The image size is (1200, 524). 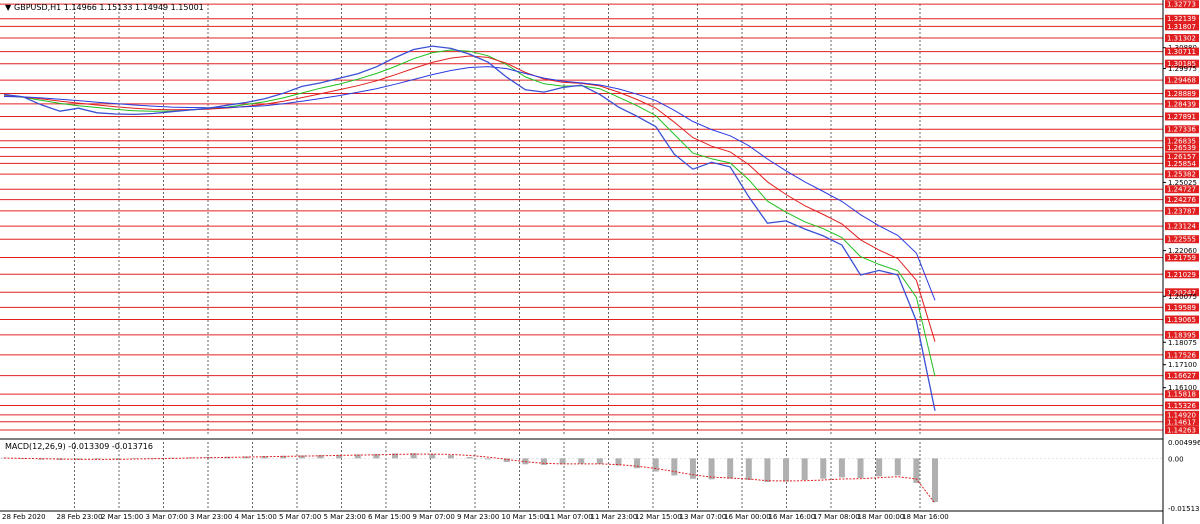 What do you see at coordinates (1184, 509) in the screenshot?
I see `macd-y-label: -0.015138` at bounding box center [1184, 509].